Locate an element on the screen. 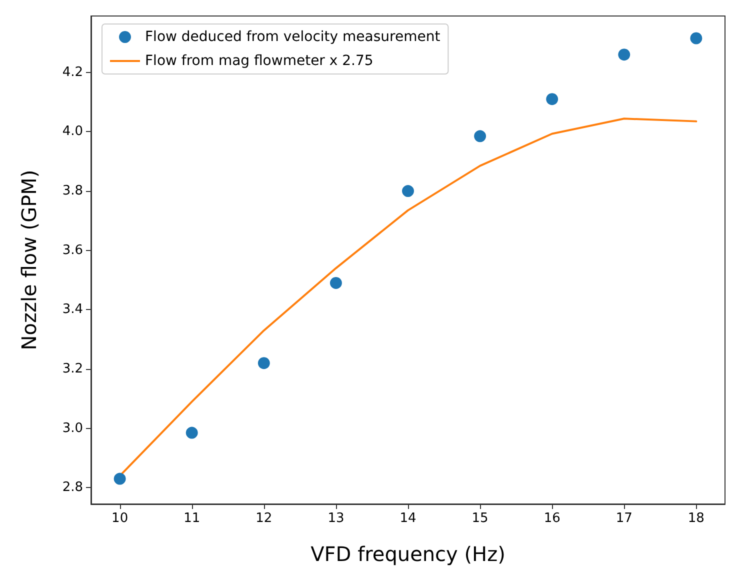 This screenshot has height=569, width=737. x-tick-label: 17 is located at coordinates (624, 518).